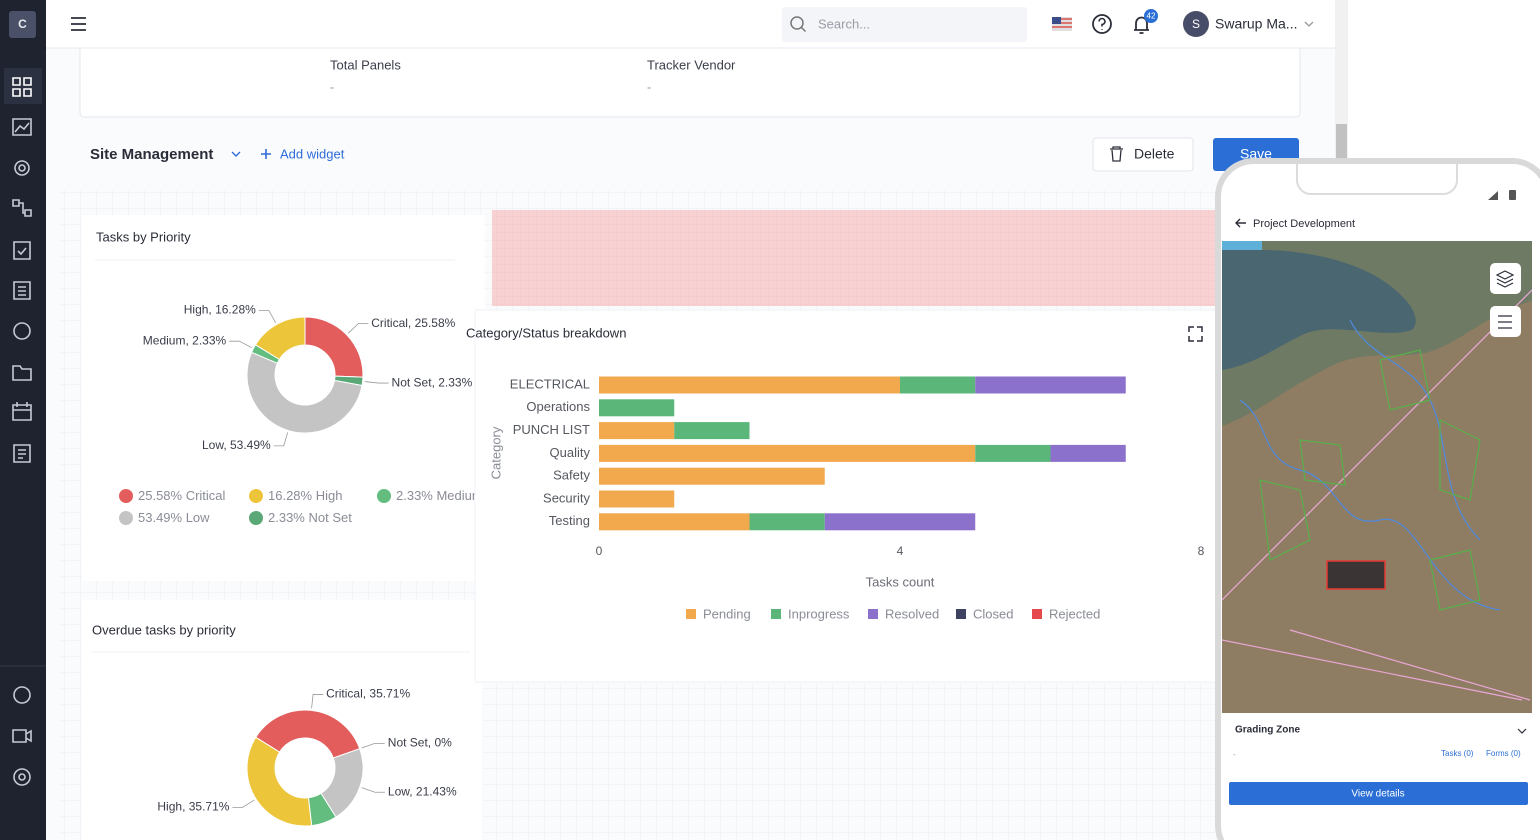 The width and height of the screenshot is (1540, 840). What do you see at coordinates (365, 64) in the screenshot?
I see `field-label: Total Panels` at bounding box center [365, 64].